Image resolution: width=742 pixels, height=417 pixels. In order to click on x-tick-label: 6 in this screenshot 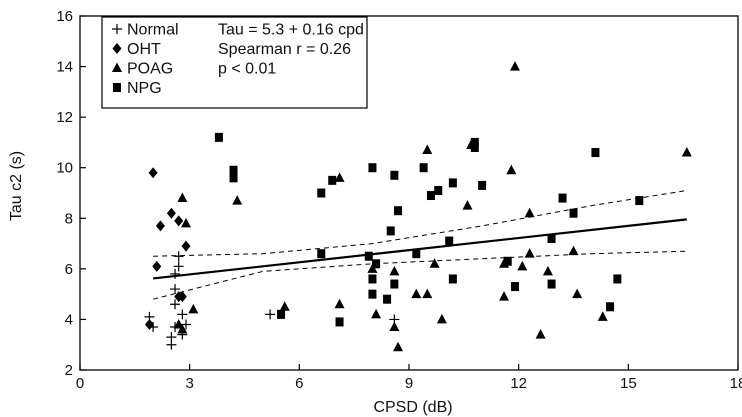, I will do `click(299, 383)`.